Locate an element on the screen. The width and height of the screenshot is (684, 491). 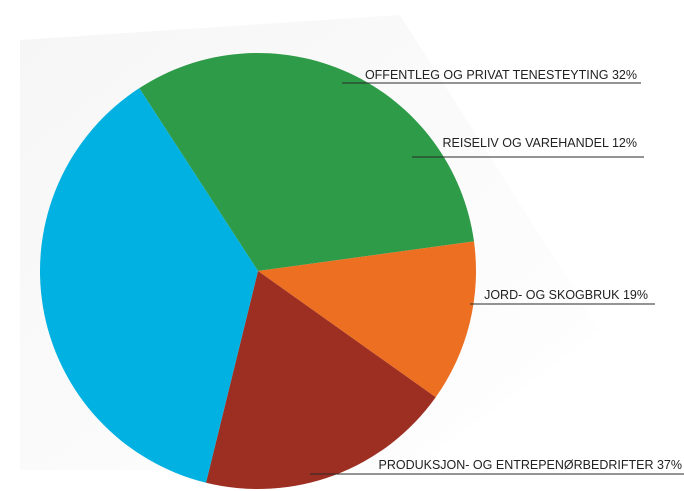
slice-label-offentleg: OFFENTLEG OG PRIVAT TENESTEYTING 32% is located at coordinates (501, 75).